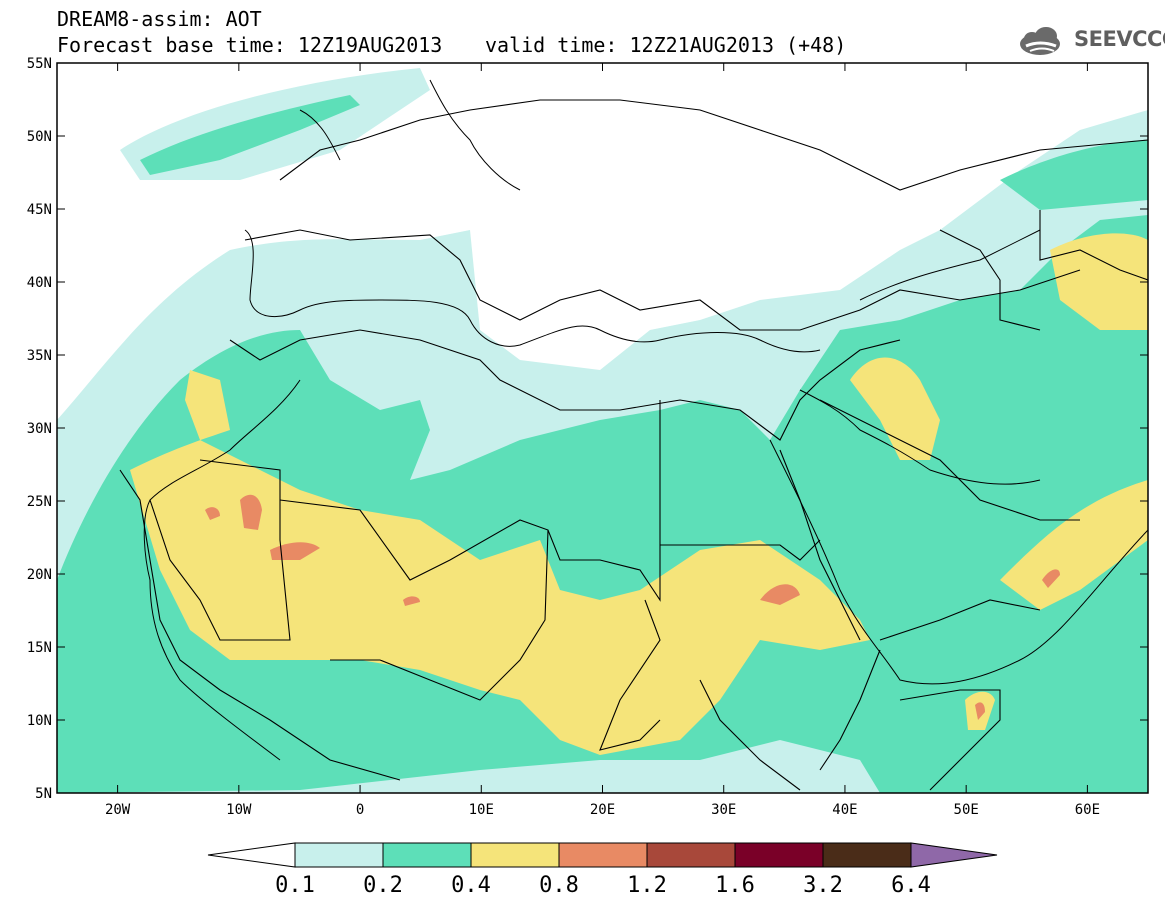 The width and height of the screenshot is (1165, 905). What do you see at coordinates (159, 19) in the screenshot?
I see `model-title: DREAM8-assim: AOT` at bounding box center [159, 19].